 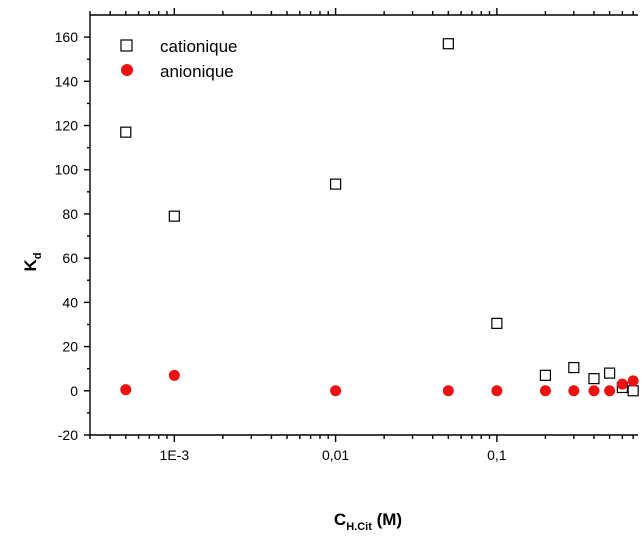 What do you see at coordinates (38, 255) in the screenshot?
I see `y-axis-title-sub: d` at bounding box center [38, 255].